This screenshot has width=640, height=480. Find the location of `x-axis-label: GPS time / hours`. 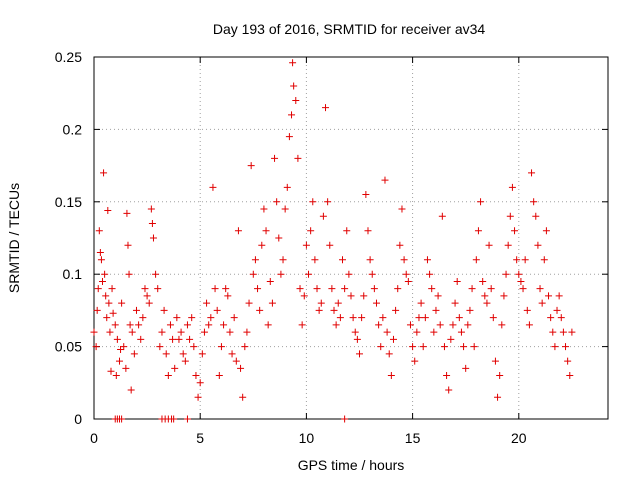

x-axis-label: GPS time / hours is located at coordinates (351, 465).